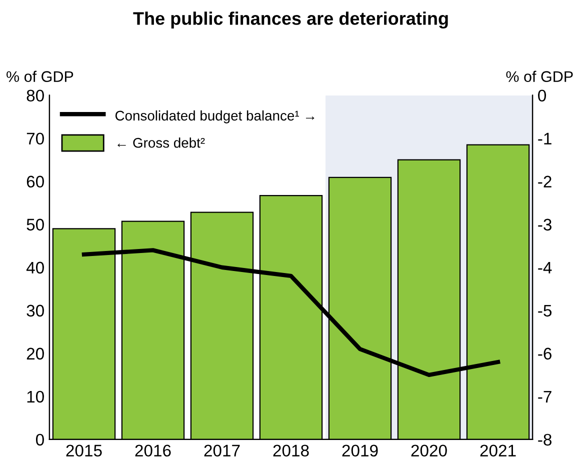  Describe the element at coordinates (35, 96) in the screenshot. I see `y-tick-label: 80` at that location.